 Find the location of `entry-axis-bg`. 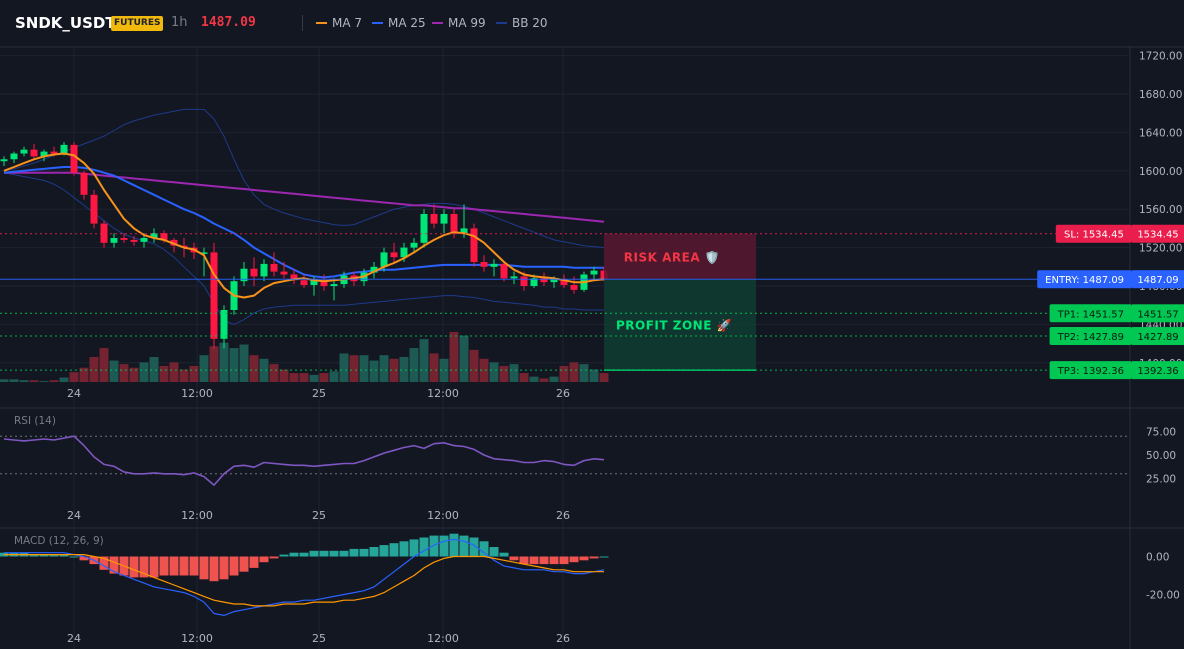

entry-axis-bg is located at coordinates (1158, 279).